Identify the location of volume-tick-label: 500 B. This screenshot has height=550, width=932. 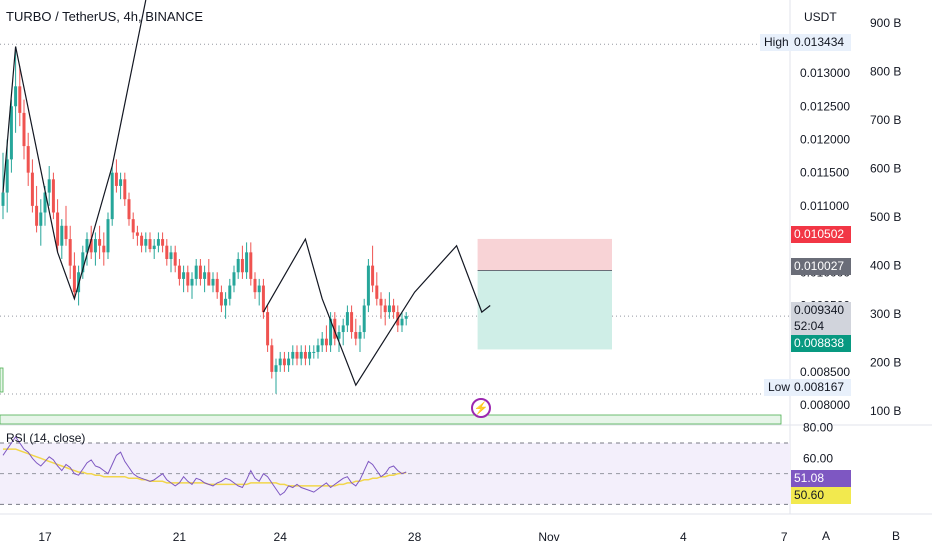
(885, 217).